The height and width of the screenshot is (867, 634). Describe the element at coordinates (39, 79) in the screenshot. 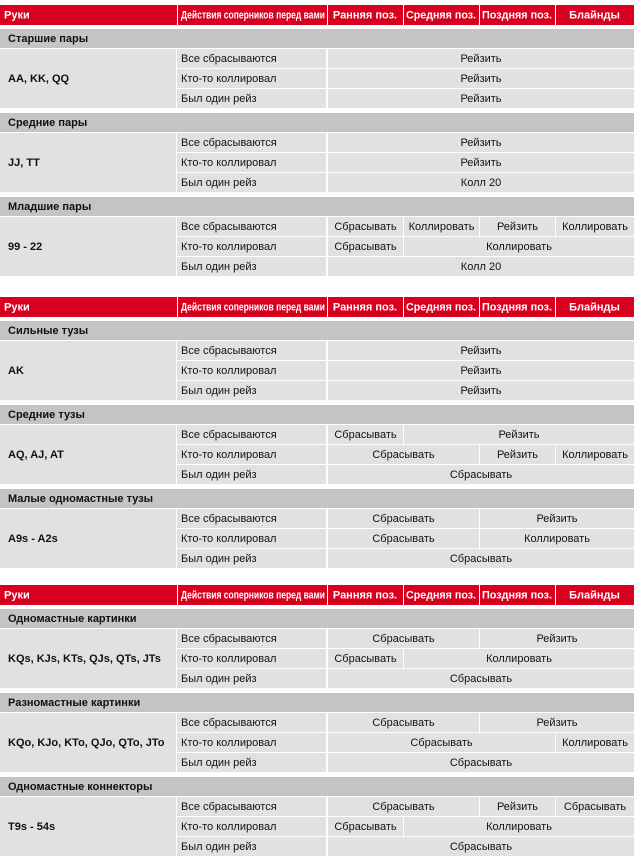

I see `hand-label: AA, KK, QQ` at that location.